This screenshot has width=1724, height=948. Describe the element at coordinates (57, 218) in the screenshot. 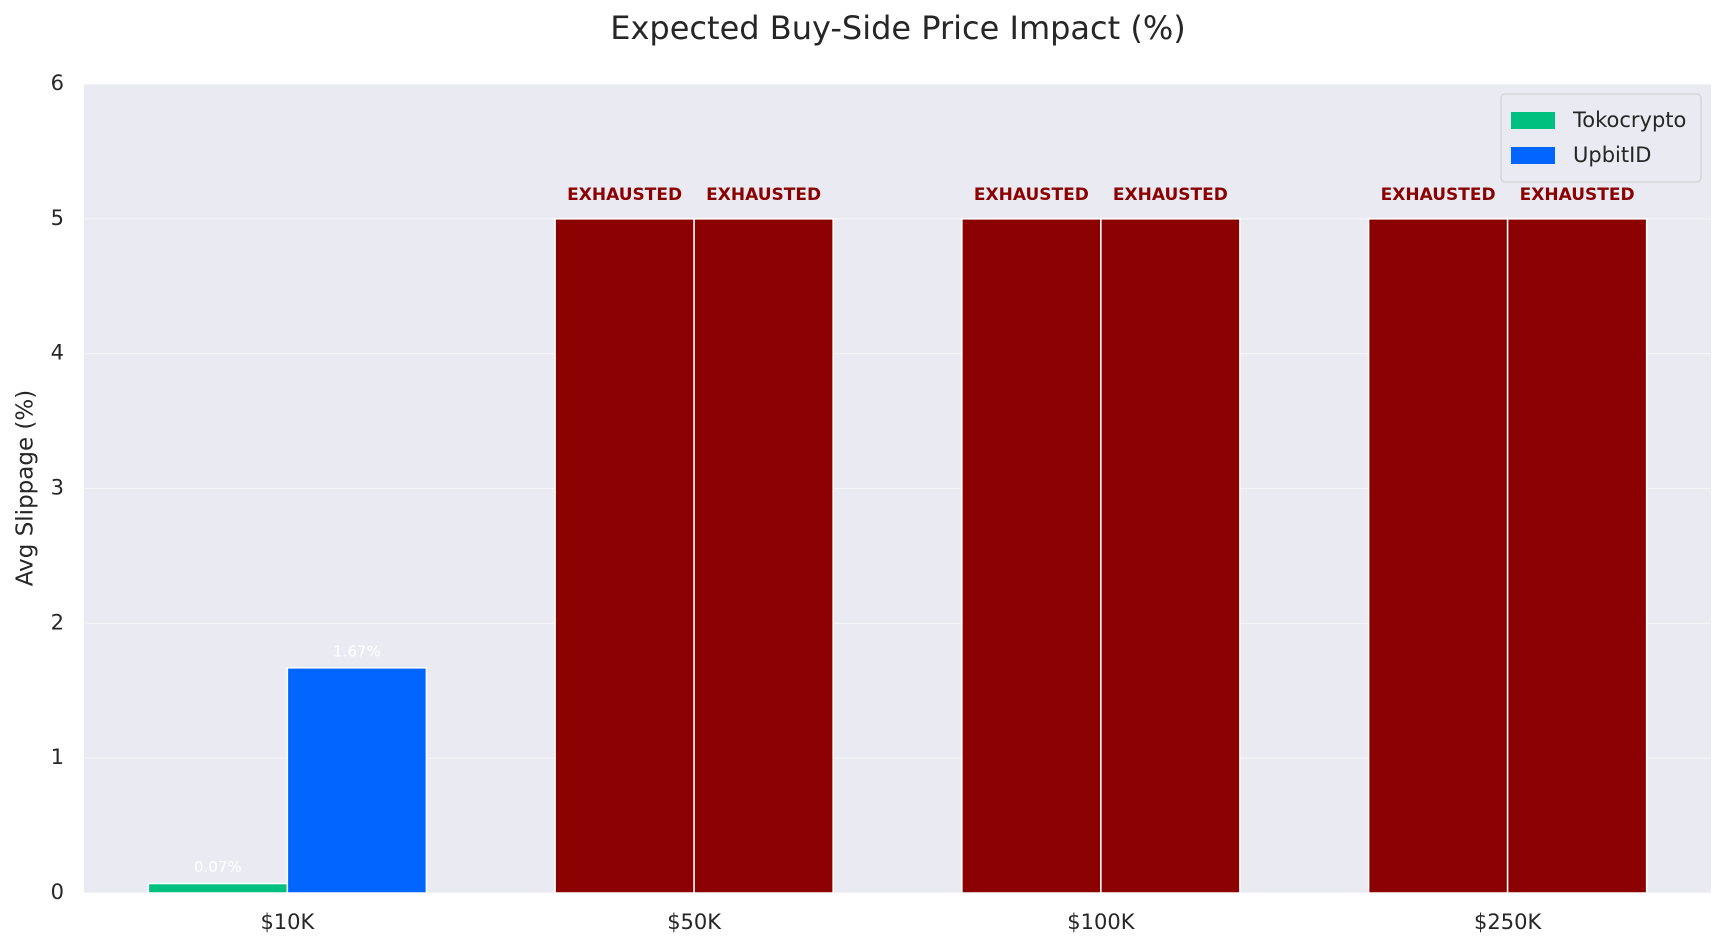

I see `y-tick-label: 5` at that location.